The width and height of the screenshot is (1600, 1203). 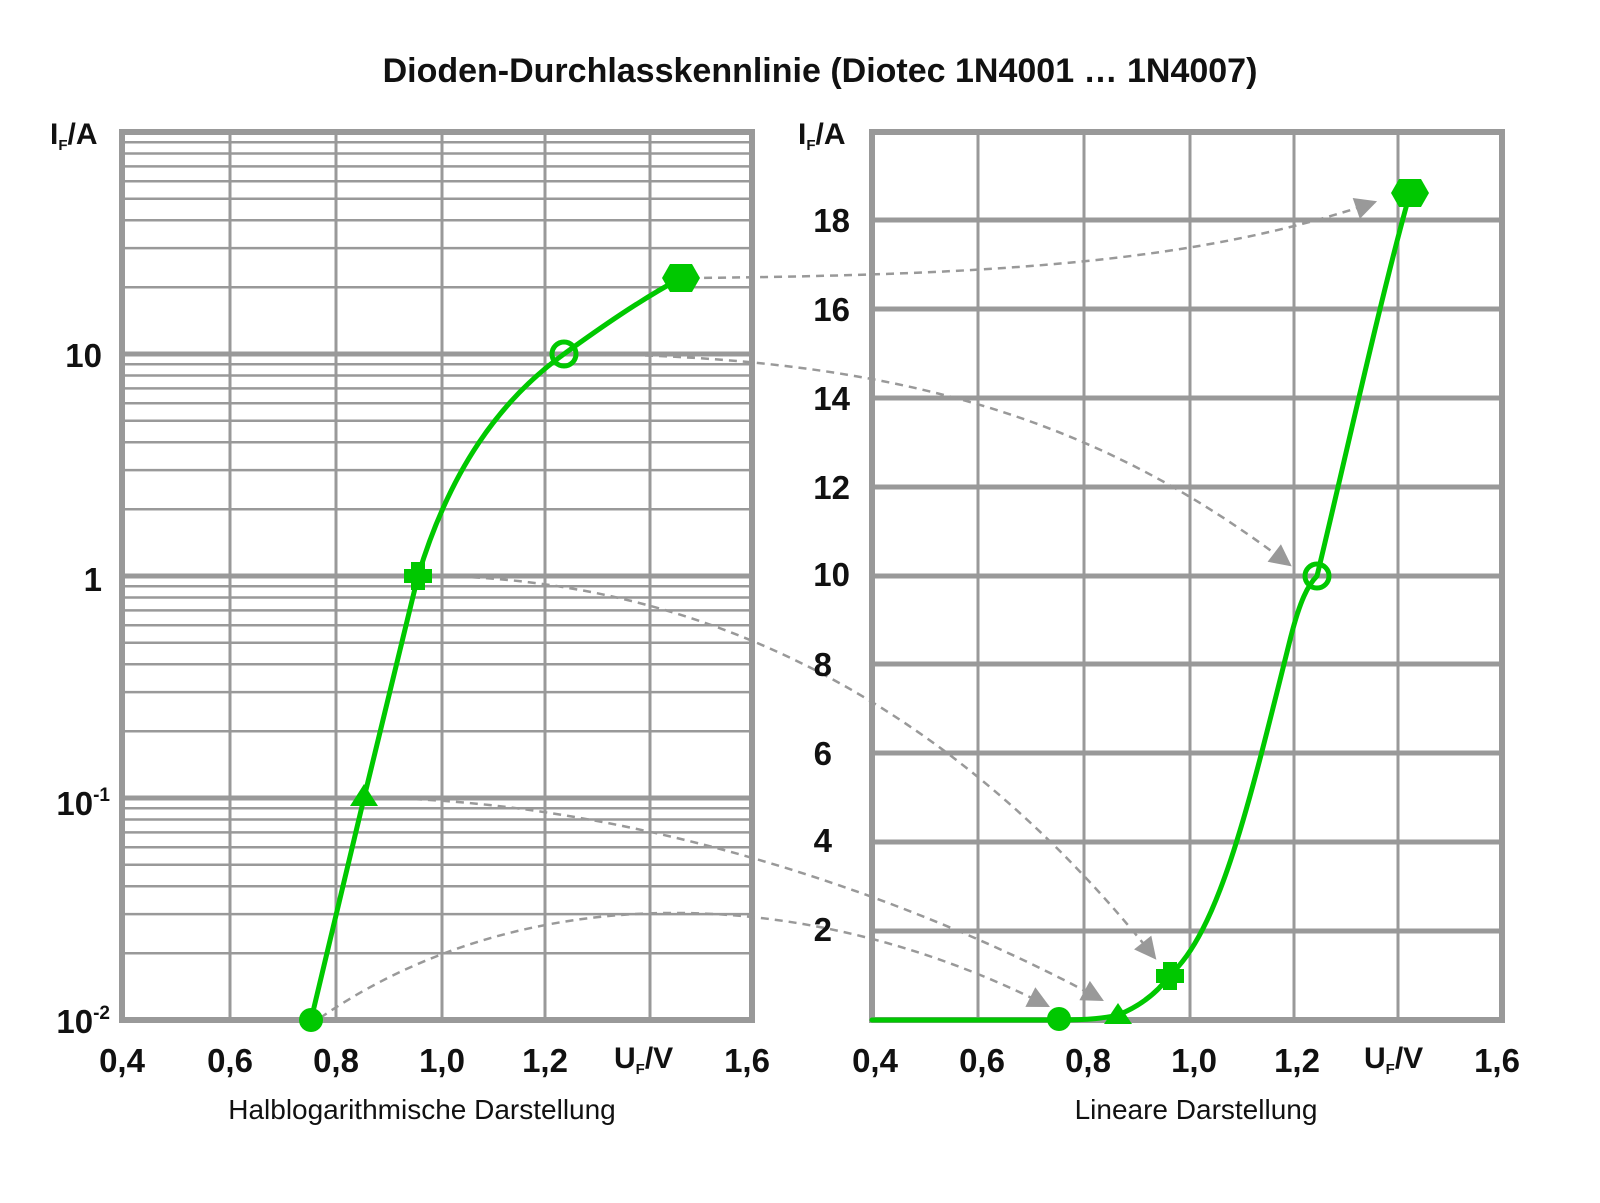 What do you see at coordinates (442, 1060) in the screenshot?
I see `left-x-tick: 1,0` at bounding box center [442, 1060].